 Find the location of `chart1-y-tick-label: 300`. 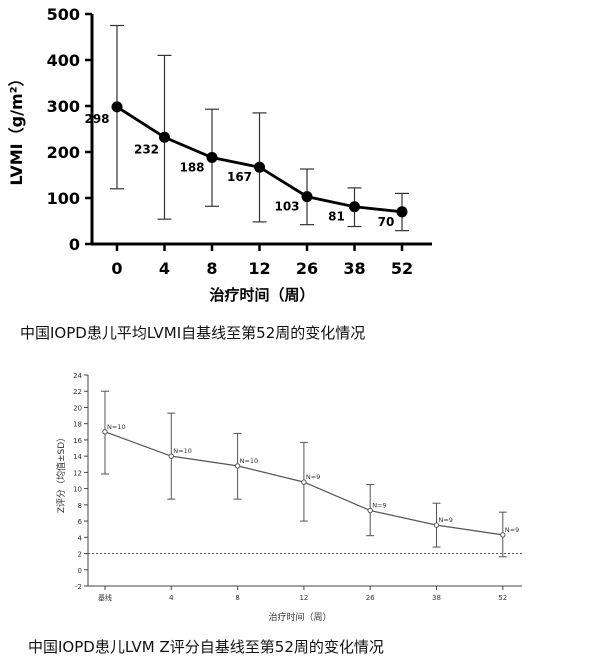

chart1-y-tick-label: 300 is located at coordinates (63, 106).